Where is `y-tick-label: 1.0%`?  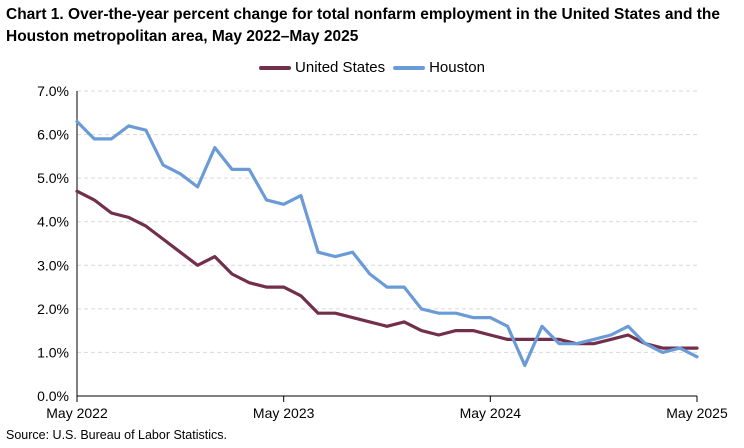 y-tick-label: 1.0% is located at coordinates (53, 352).